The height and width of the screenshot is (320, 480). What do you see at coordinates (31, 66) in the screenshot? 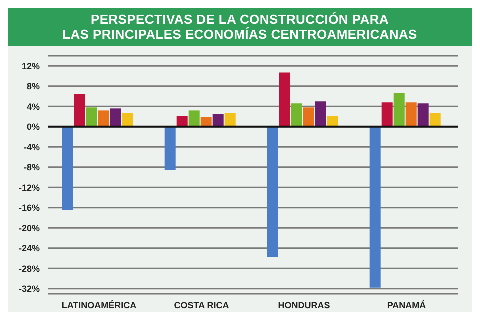
I see `y-tick-label: 12%` at bounding box center [31, 66].